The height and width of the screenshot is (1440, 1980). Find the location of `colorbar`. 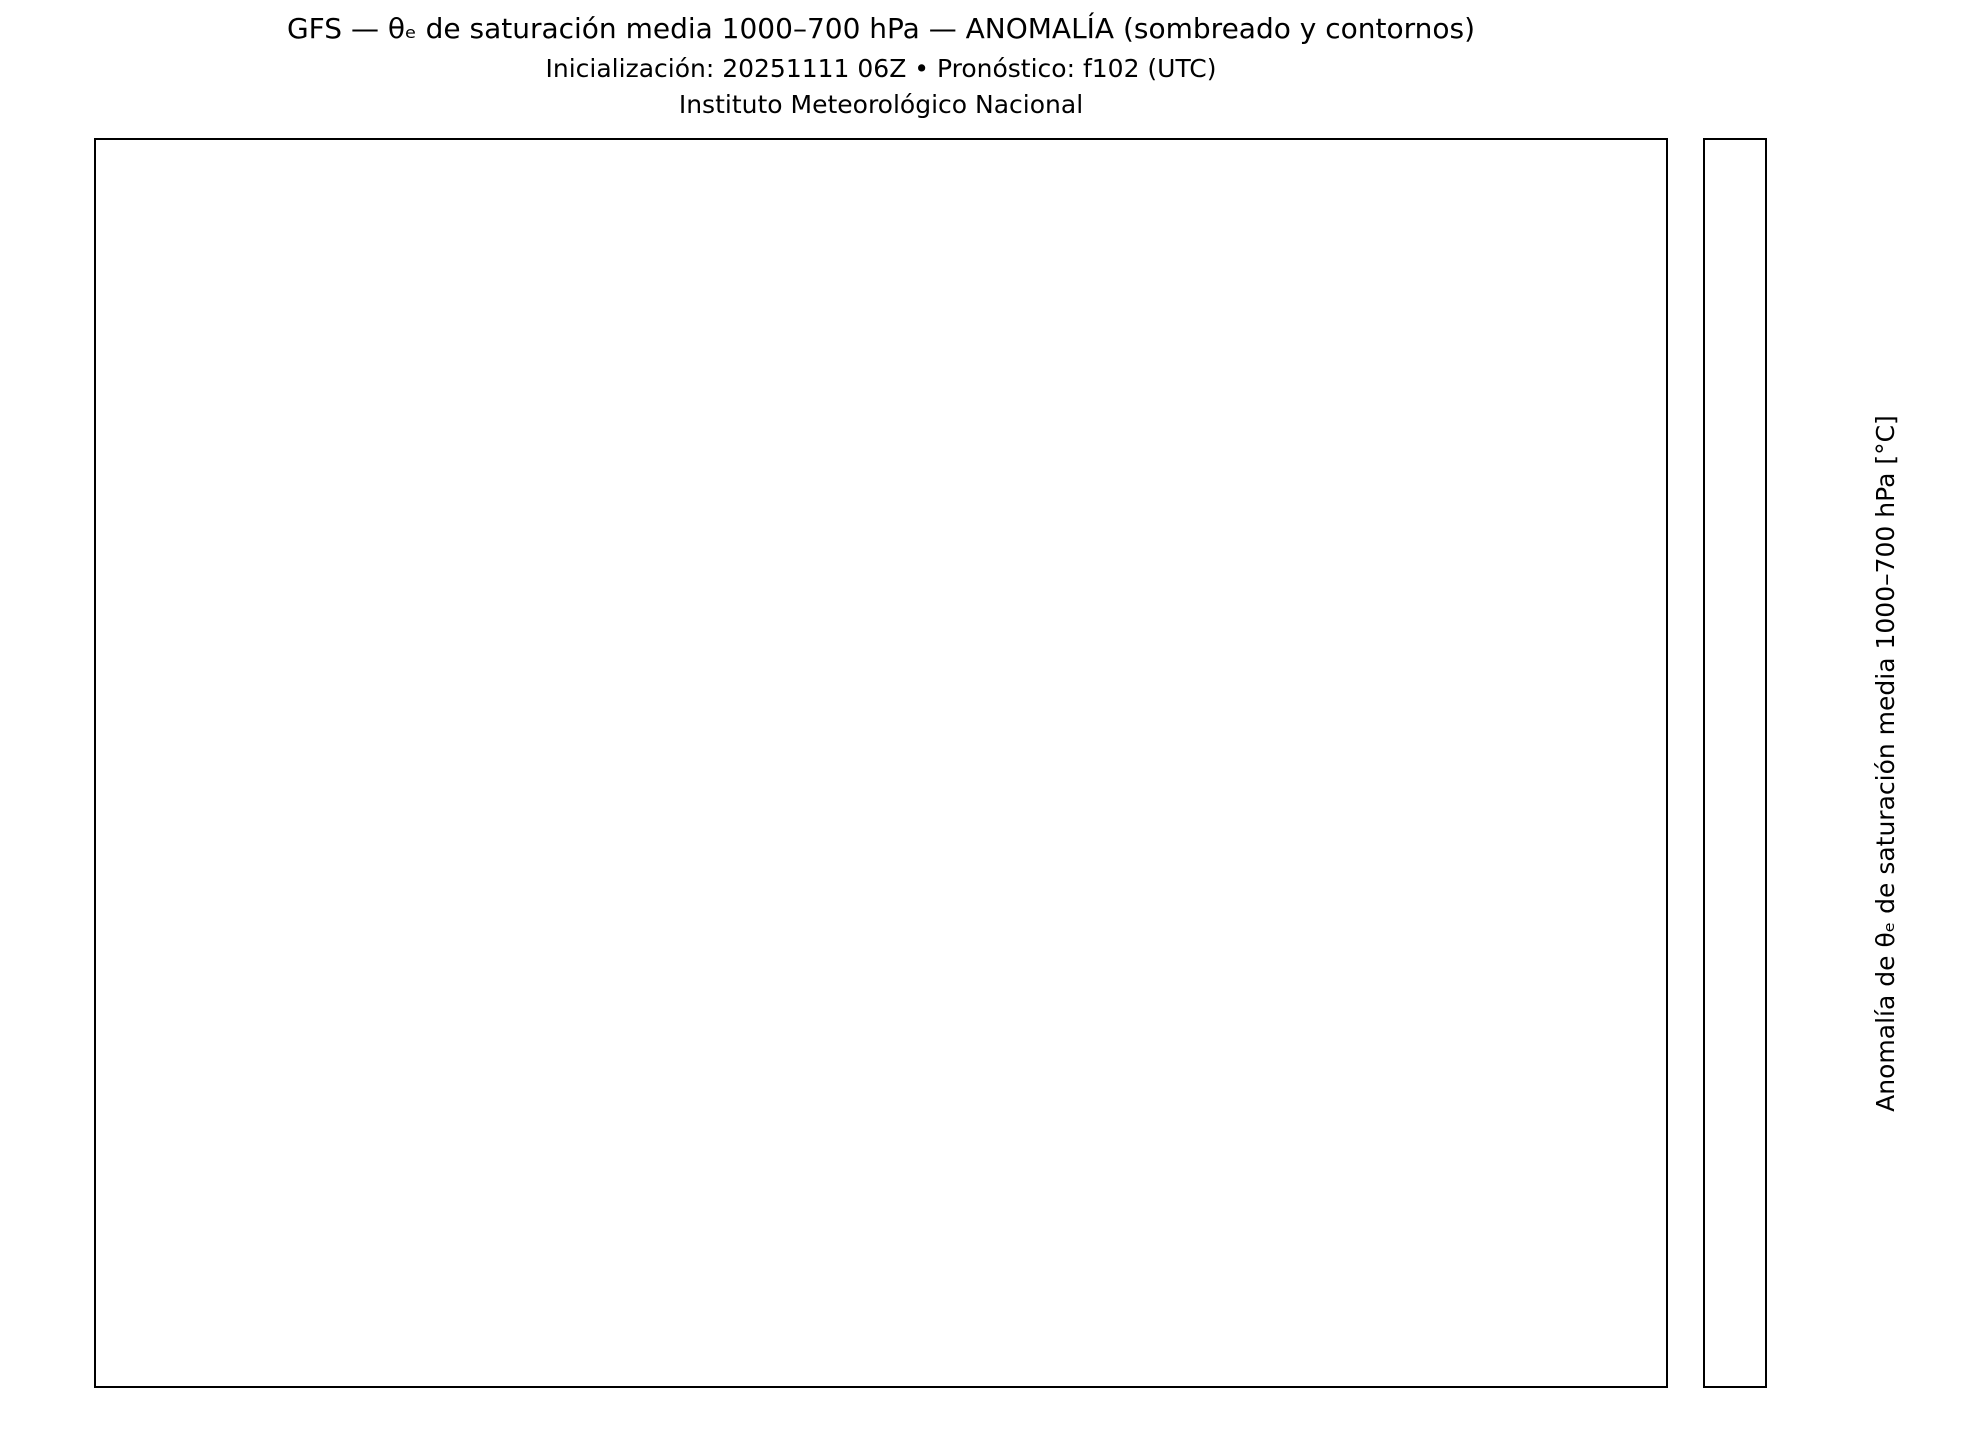

colorbar is located at coordinates (1735, 763).